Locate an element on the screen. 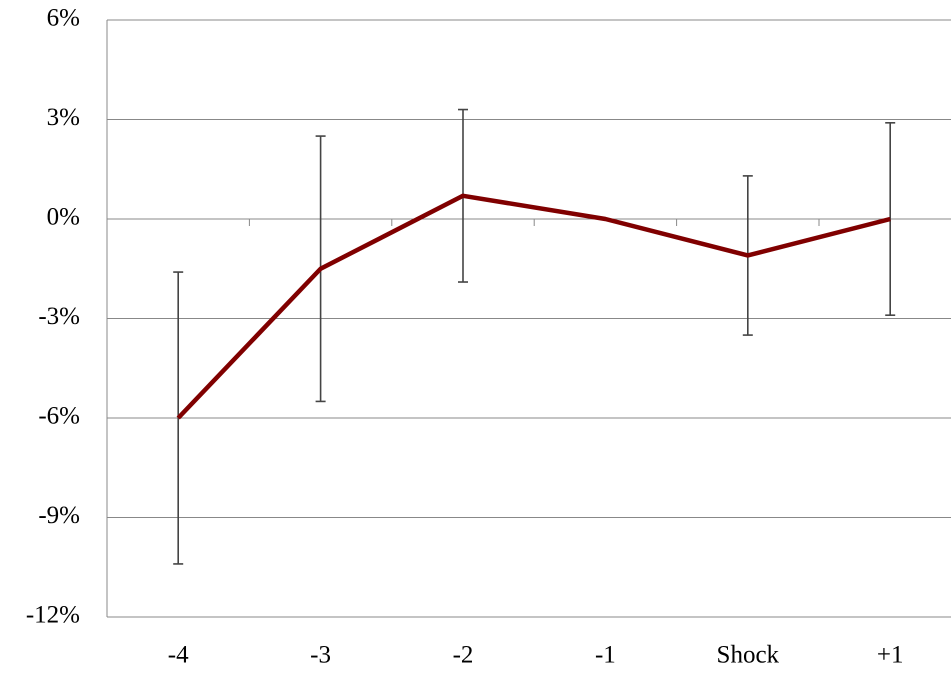 This screenshot has height=678, width=951. y-tick-label: 3% is located at coordinates (63, 117).